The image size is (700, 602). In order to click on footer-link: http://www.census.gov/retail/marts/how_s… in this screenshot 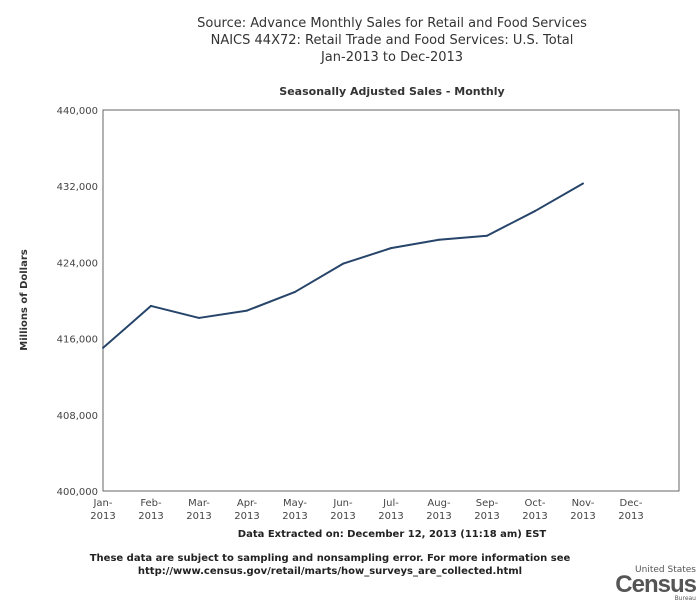, I will do `click(330, 571)`.